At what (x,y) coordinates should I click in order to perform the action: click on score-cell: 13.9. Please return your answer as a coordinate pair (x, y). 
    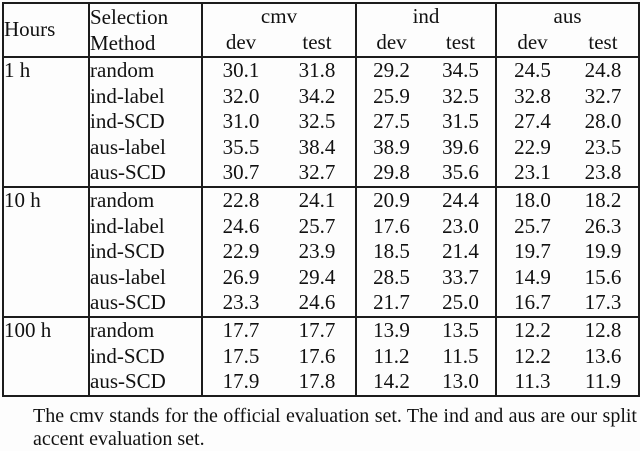
    Looking at the image, I should click on (391, 329).